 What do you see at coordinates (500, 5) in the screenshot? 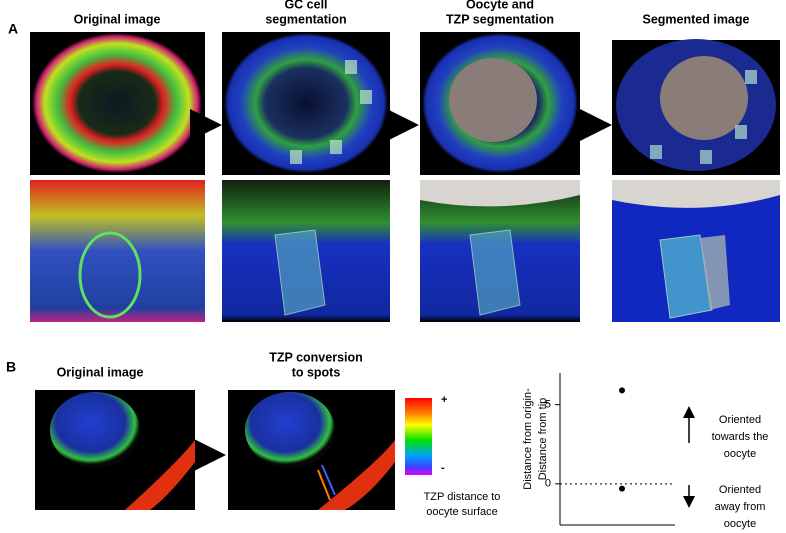
I see `image-title: Oocyte and` at bounding box center [500, 5].